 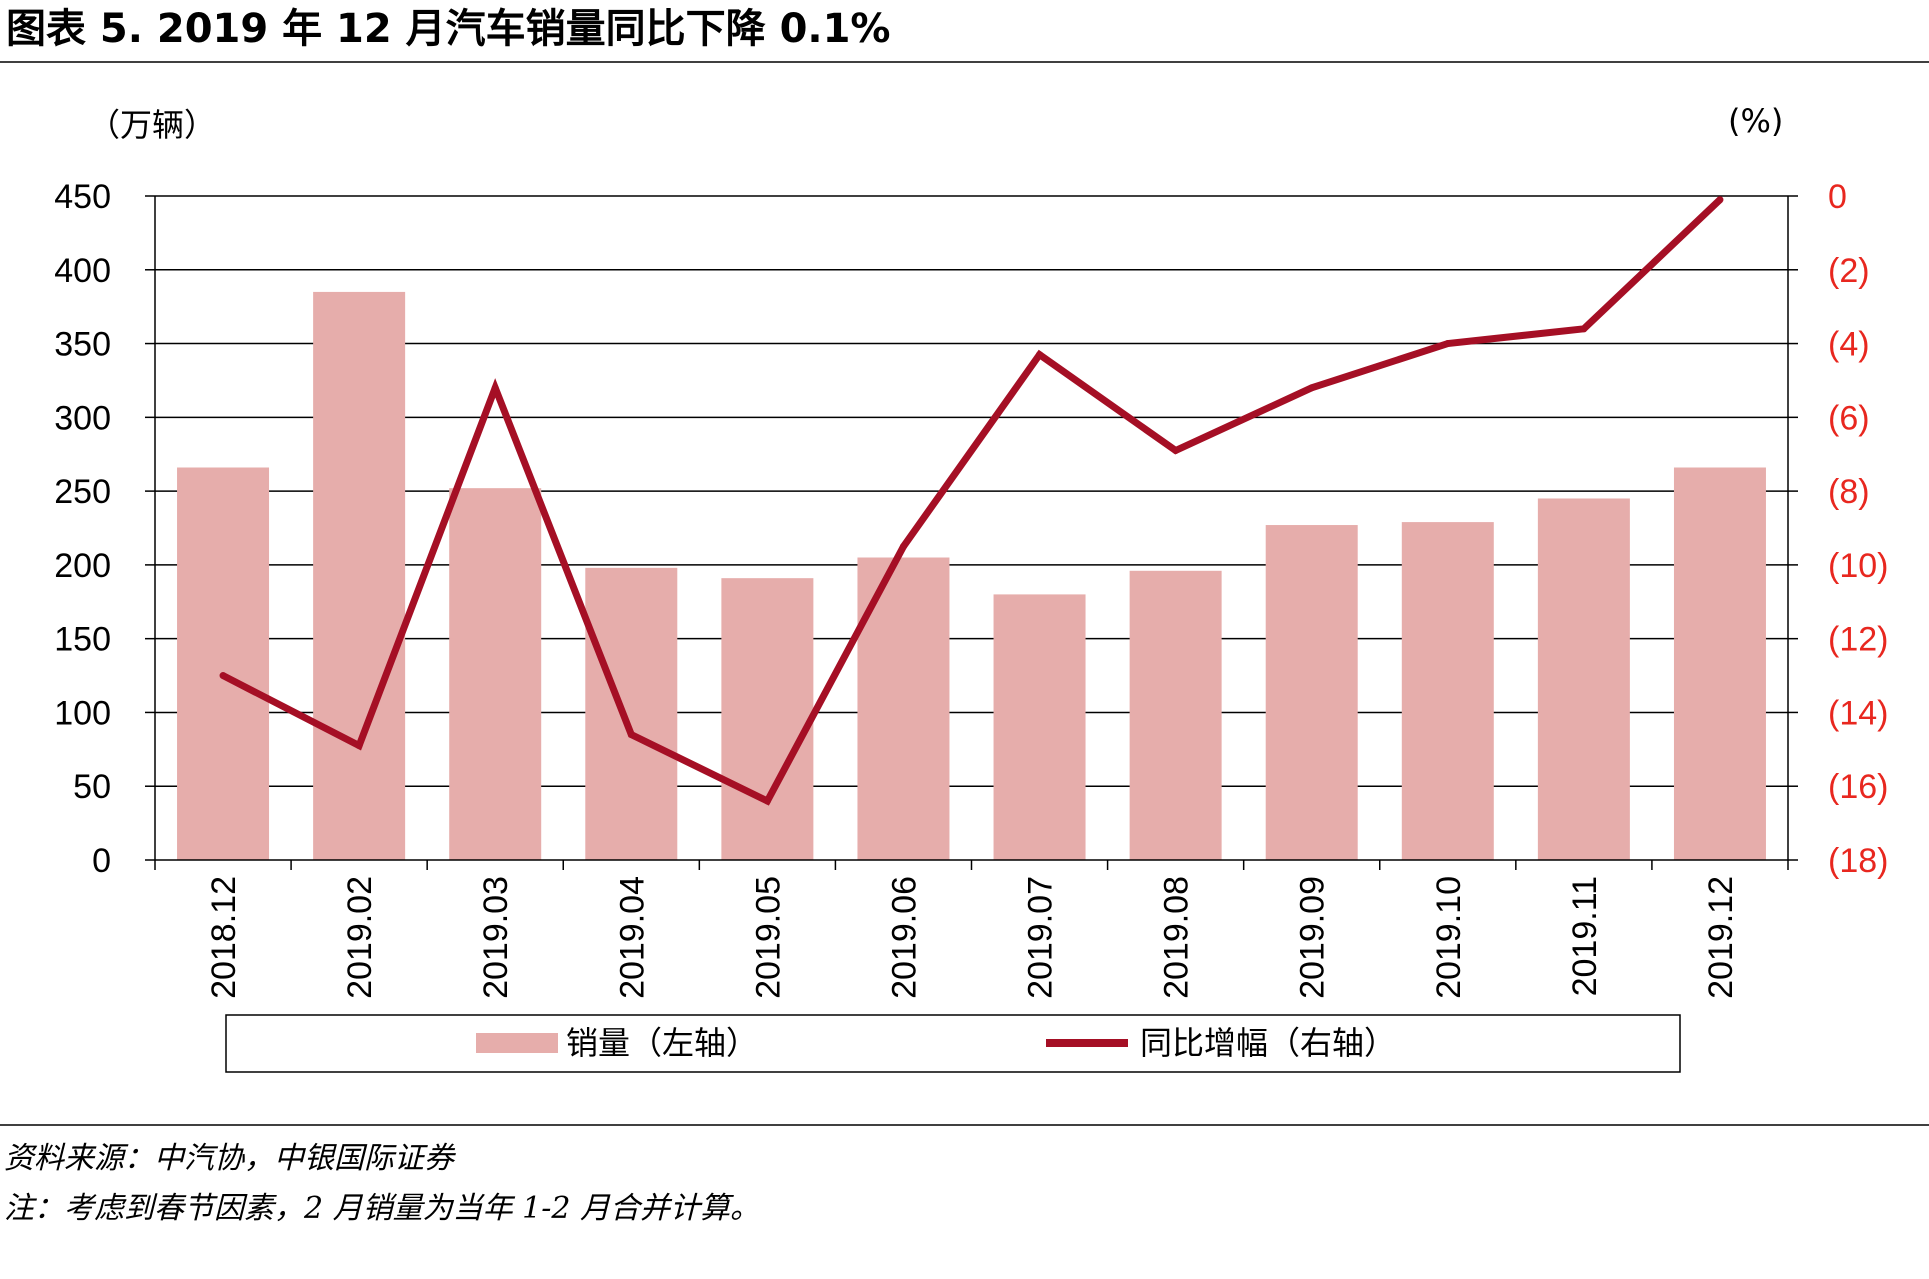 I want to click on x-tick-label: 2019.05, so click(x=768, y=937).